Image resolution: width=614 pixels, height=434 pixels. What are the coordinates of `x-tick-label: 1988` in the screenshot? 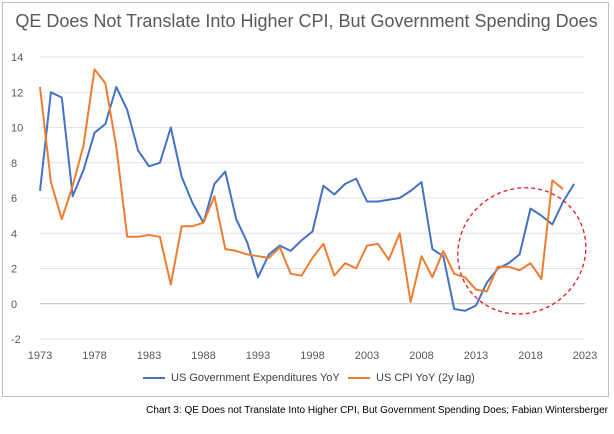 It's located at (203, 356).